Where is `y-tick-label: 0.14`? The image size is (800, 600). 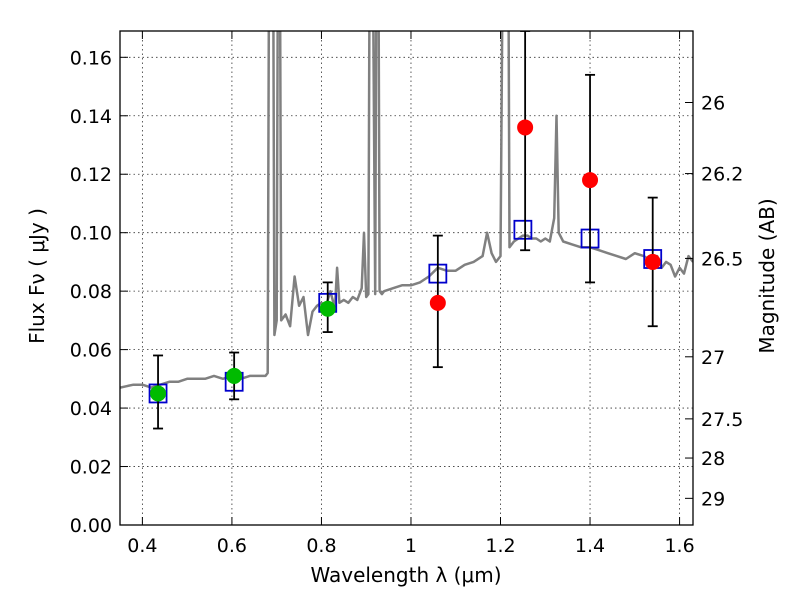 y-tick-label: 0.14 is located at coordinates (91, 117).